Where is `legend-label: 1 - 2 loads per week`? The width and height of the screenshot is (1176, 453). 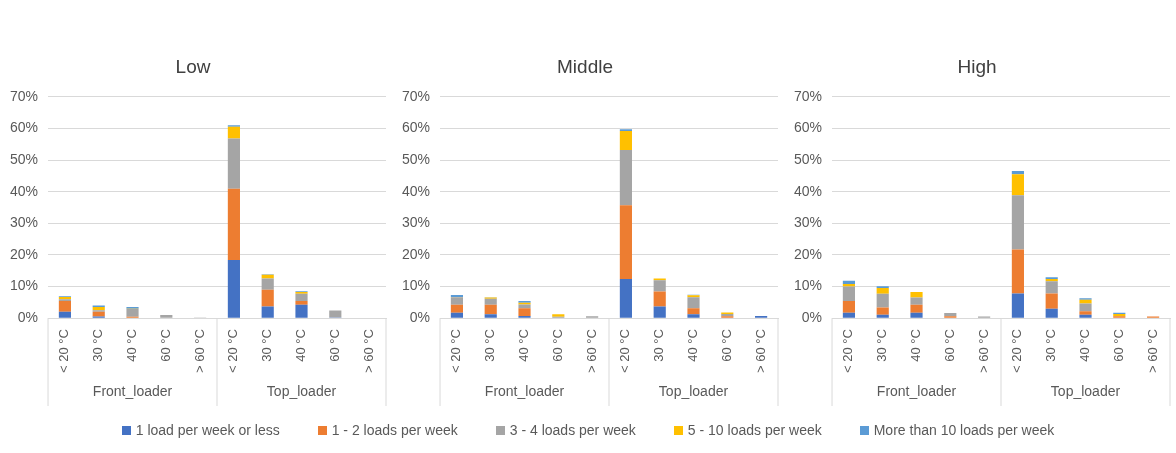 legend-label: 1 - 2 loads per week is located at coordinates (394, 430).